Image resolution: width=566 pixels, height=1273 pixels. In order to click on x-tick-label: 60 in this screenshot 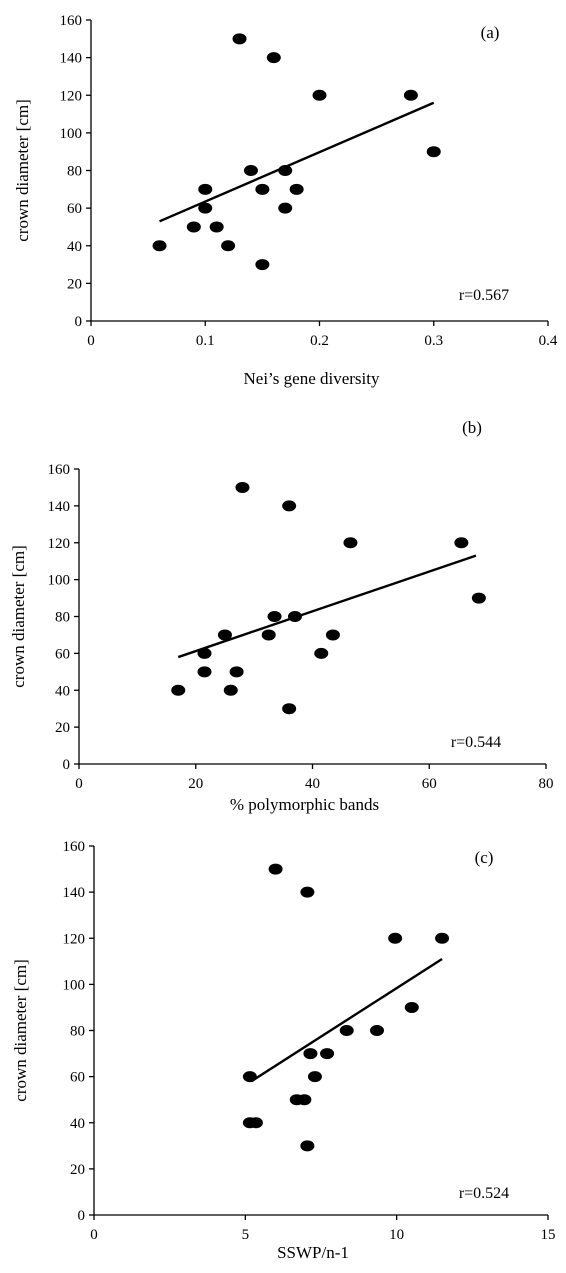, I will do `click(429, 784)`.